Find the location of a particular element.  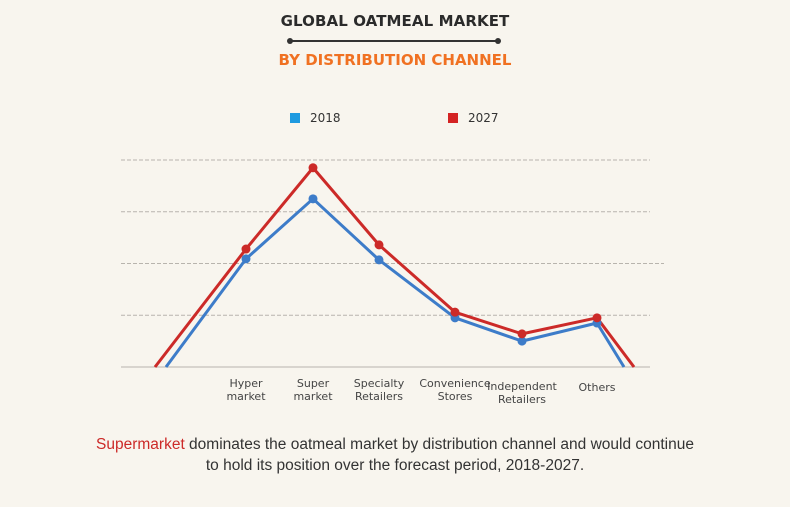

chart-subtitle: BY DISTRIBUTION CHANNEL is located at coordinates (395, 60).